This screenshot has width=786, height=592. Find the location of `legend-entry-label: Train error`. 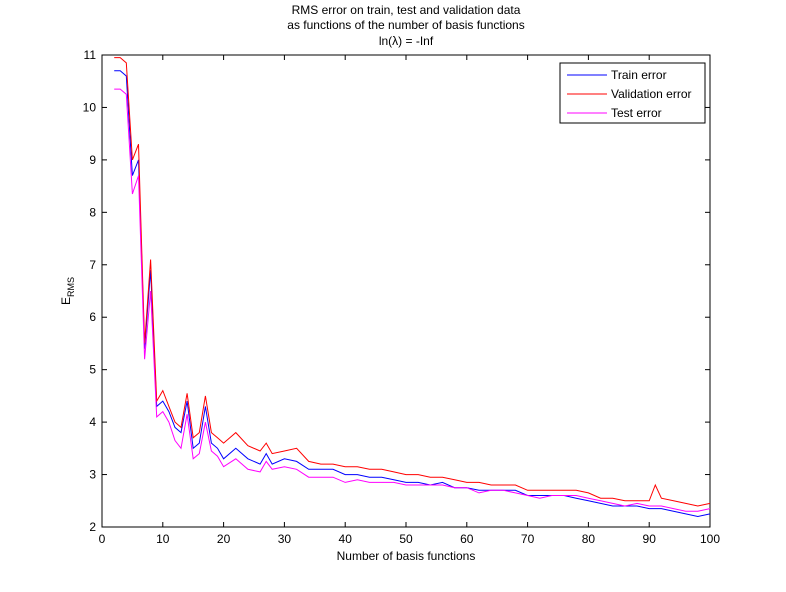

legend-entry-label: Train error is located at coordinates (639, 75).